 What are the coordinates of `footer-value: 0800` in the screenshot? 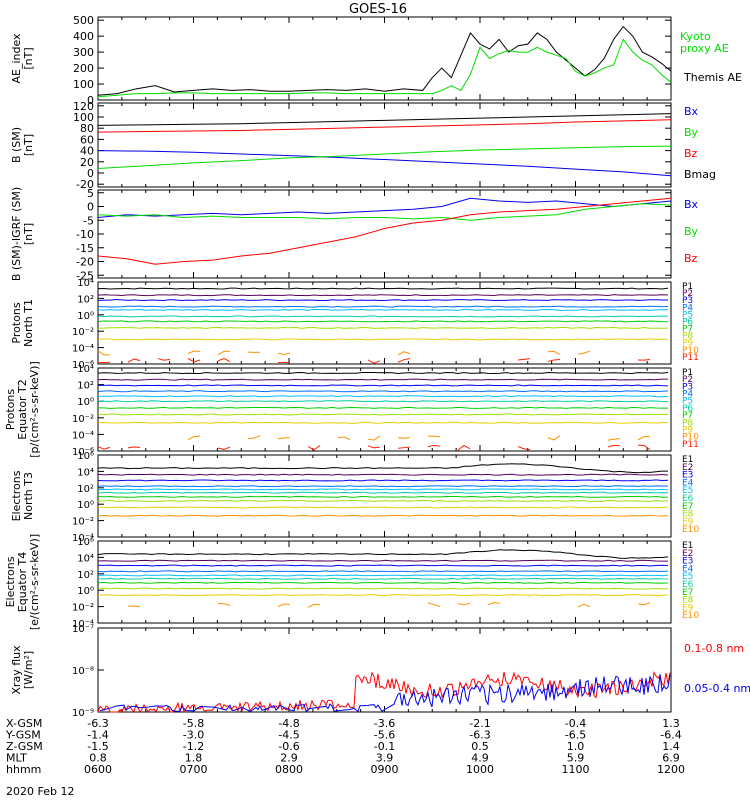 It's located at (289, 769).